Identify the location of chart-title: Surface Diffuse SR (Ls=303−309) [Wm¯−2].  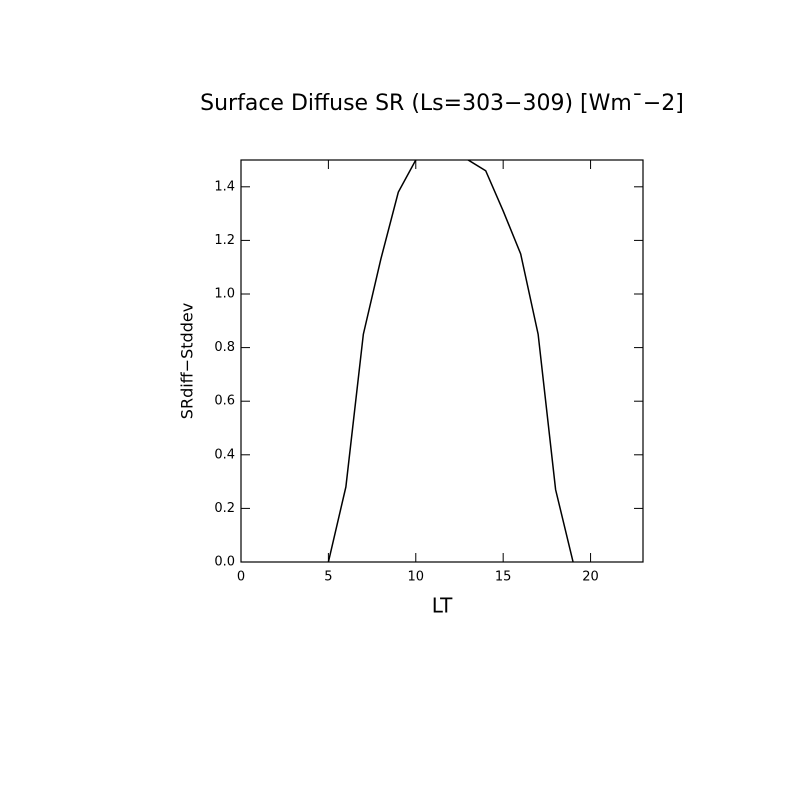
(442, 103).